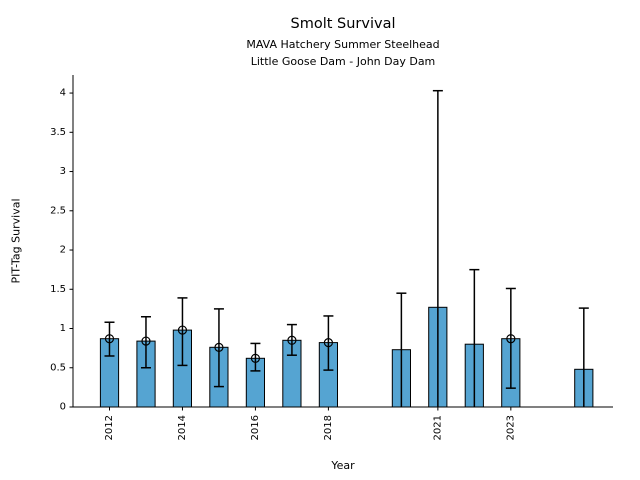 This screenshot has width=640, height=480. What do you see at coordinates (328, 427) in the screenshot?
I see `x-tick-label-2018: 2018` at bounding box center [328, 427].